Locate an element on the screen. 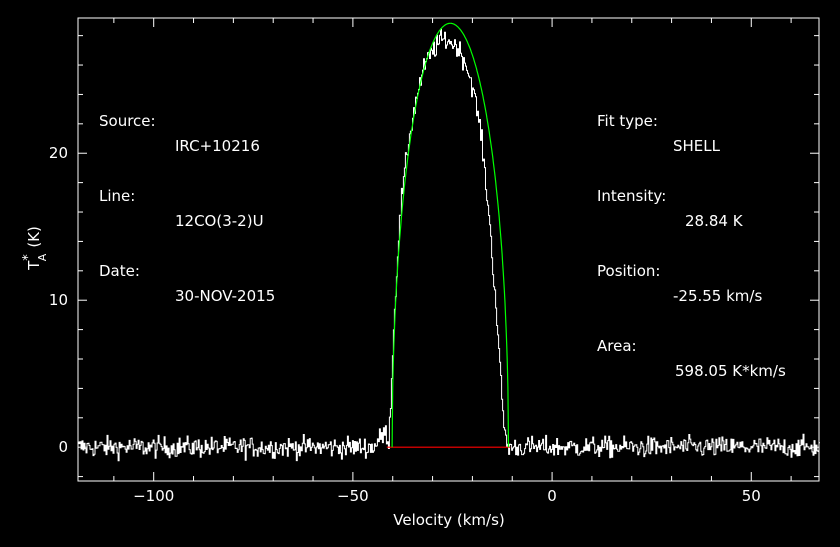 Image resolution: width=840 pixels, height=547 pixels. x-axis-label: Velocity (km/s) is located at coordinates (448, 520).